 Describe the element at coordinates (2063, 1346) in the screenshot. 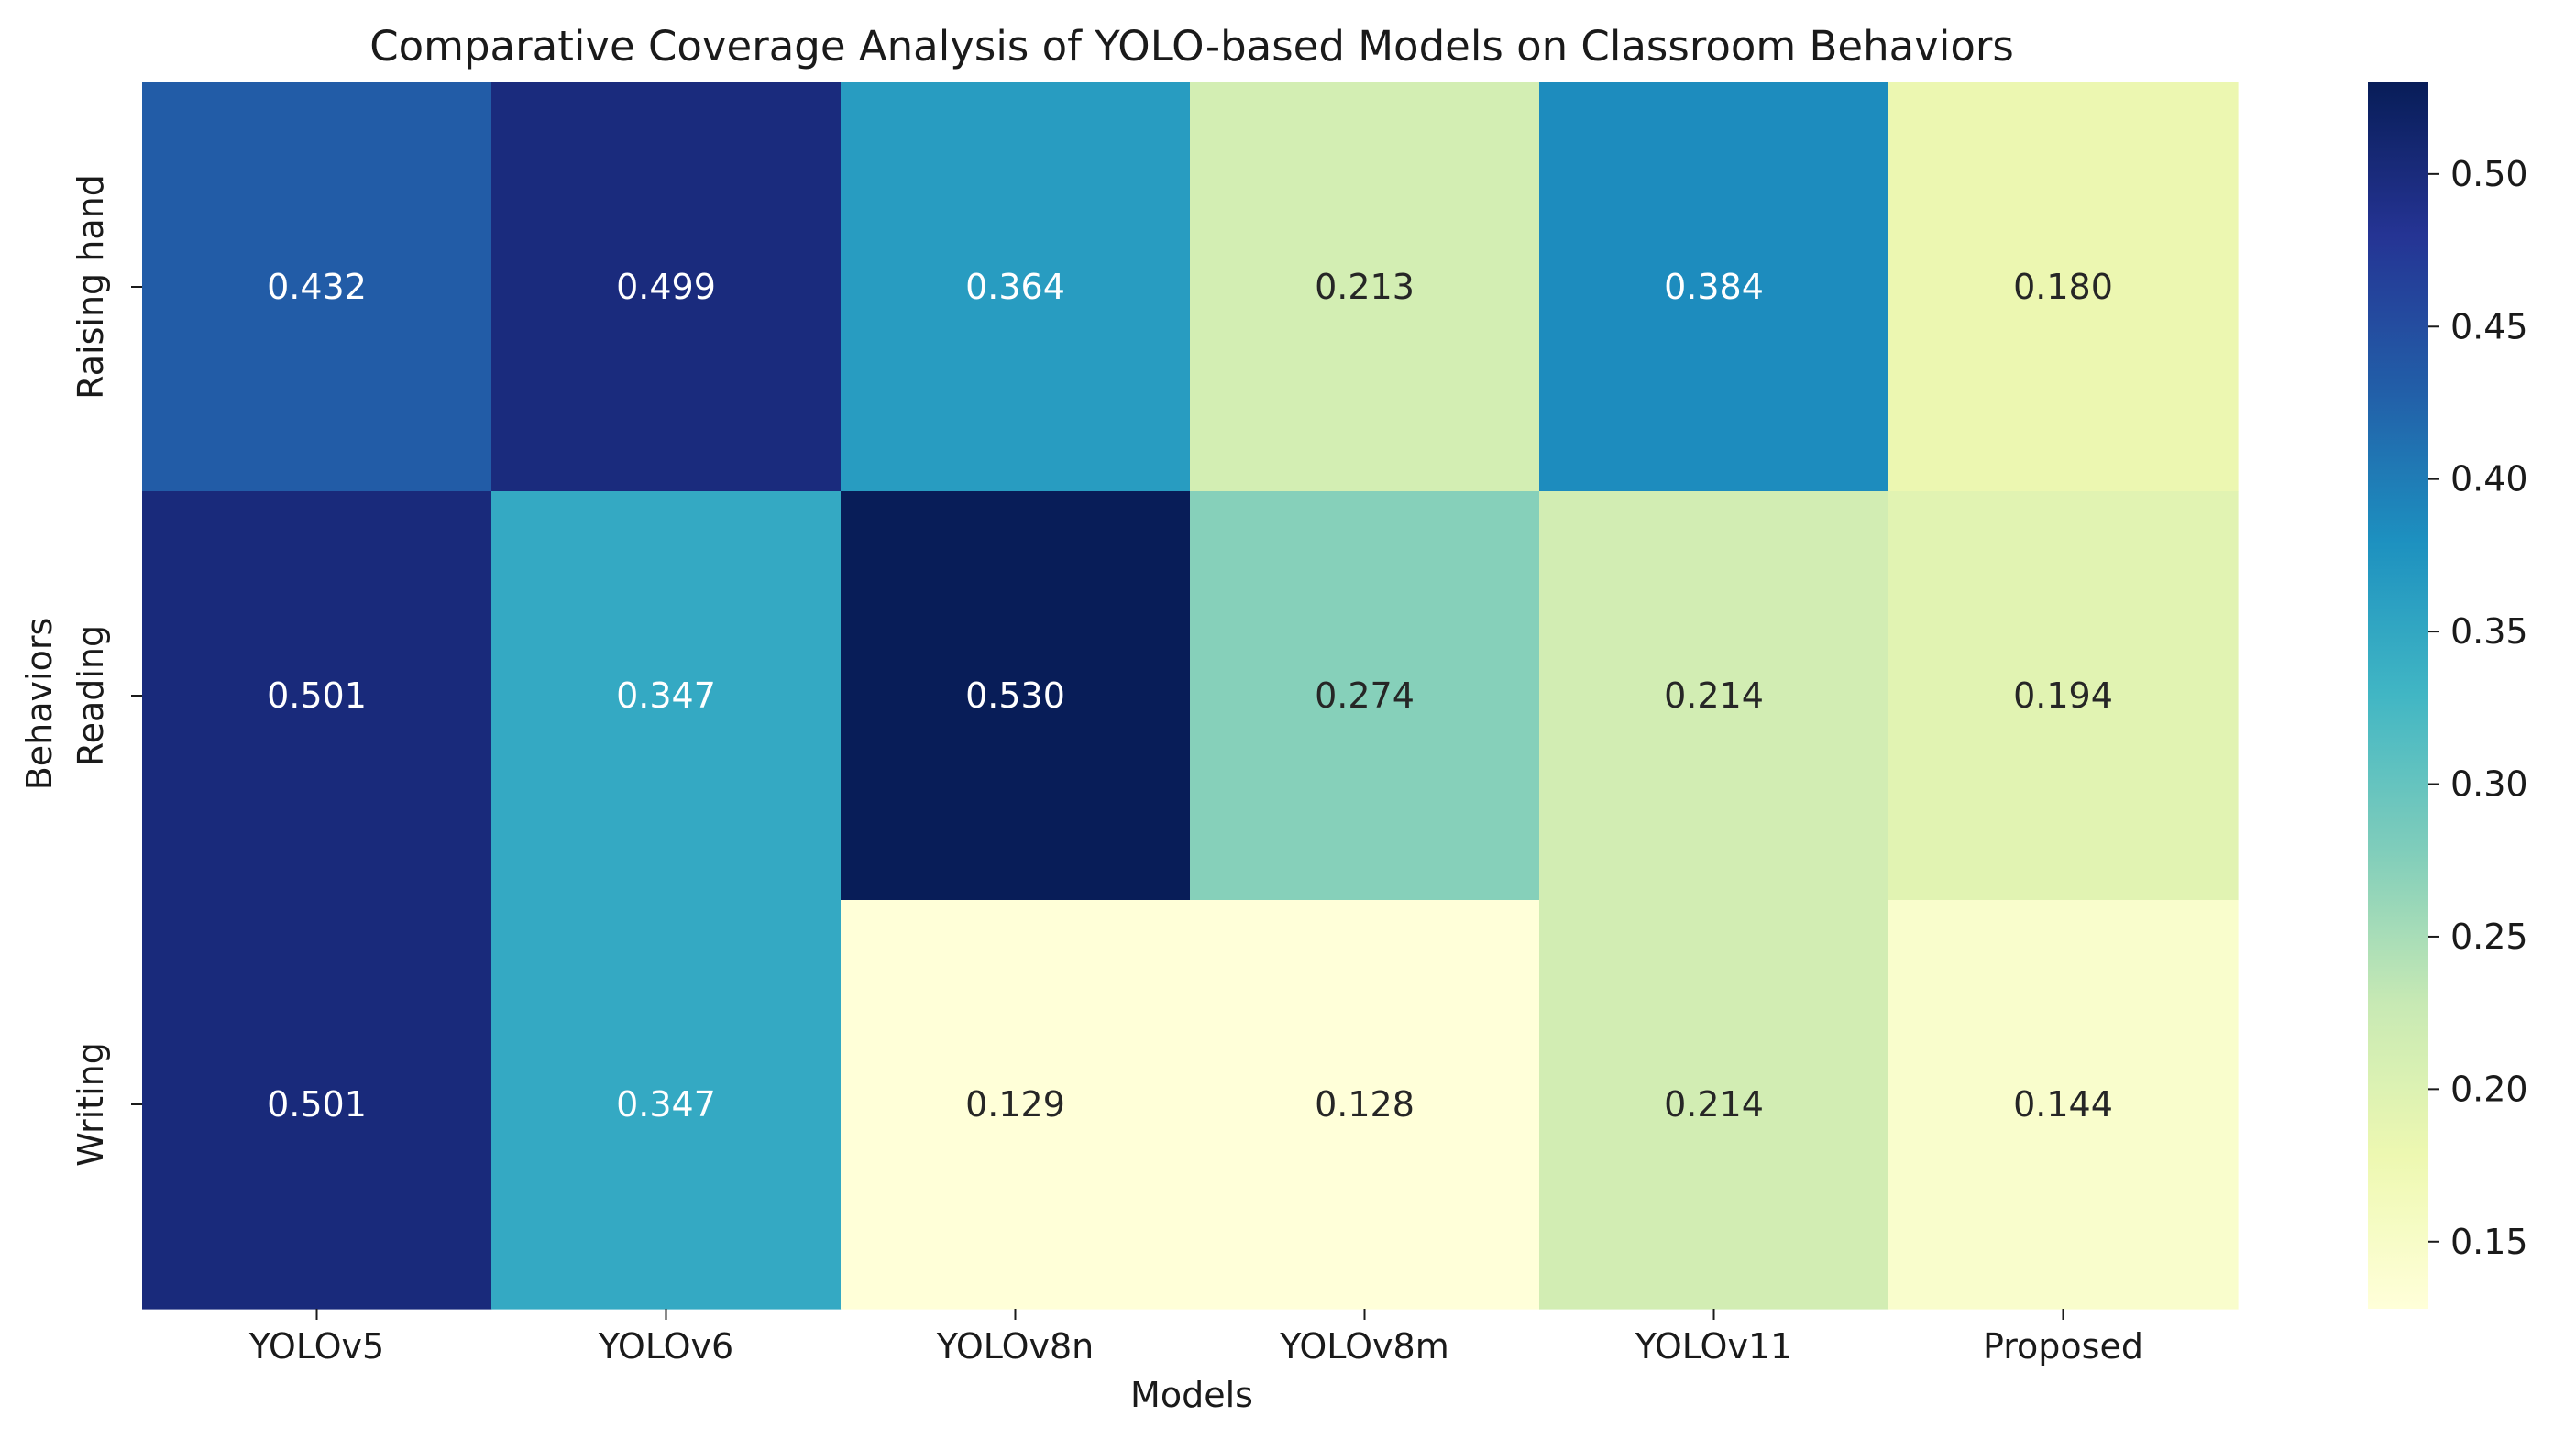

I see `x-tick-label: Proposed` at that location.